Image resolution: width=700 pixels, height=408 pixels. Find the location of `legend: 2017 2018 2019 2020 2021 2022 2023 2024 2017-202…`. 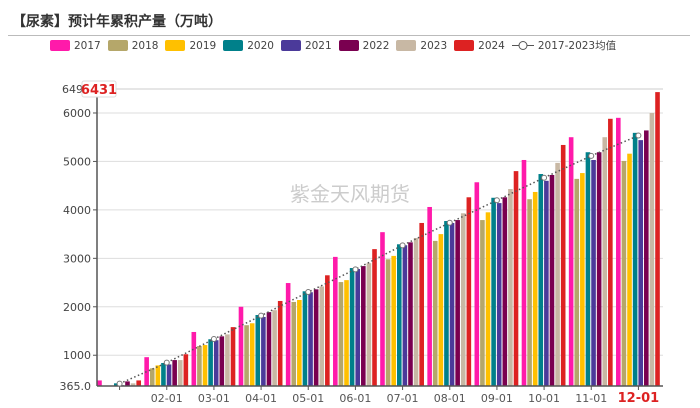

legend: 2017 2018 2019 2020 2021 2022 2023 2024 2017-202… is located at coordinates (333, 45).